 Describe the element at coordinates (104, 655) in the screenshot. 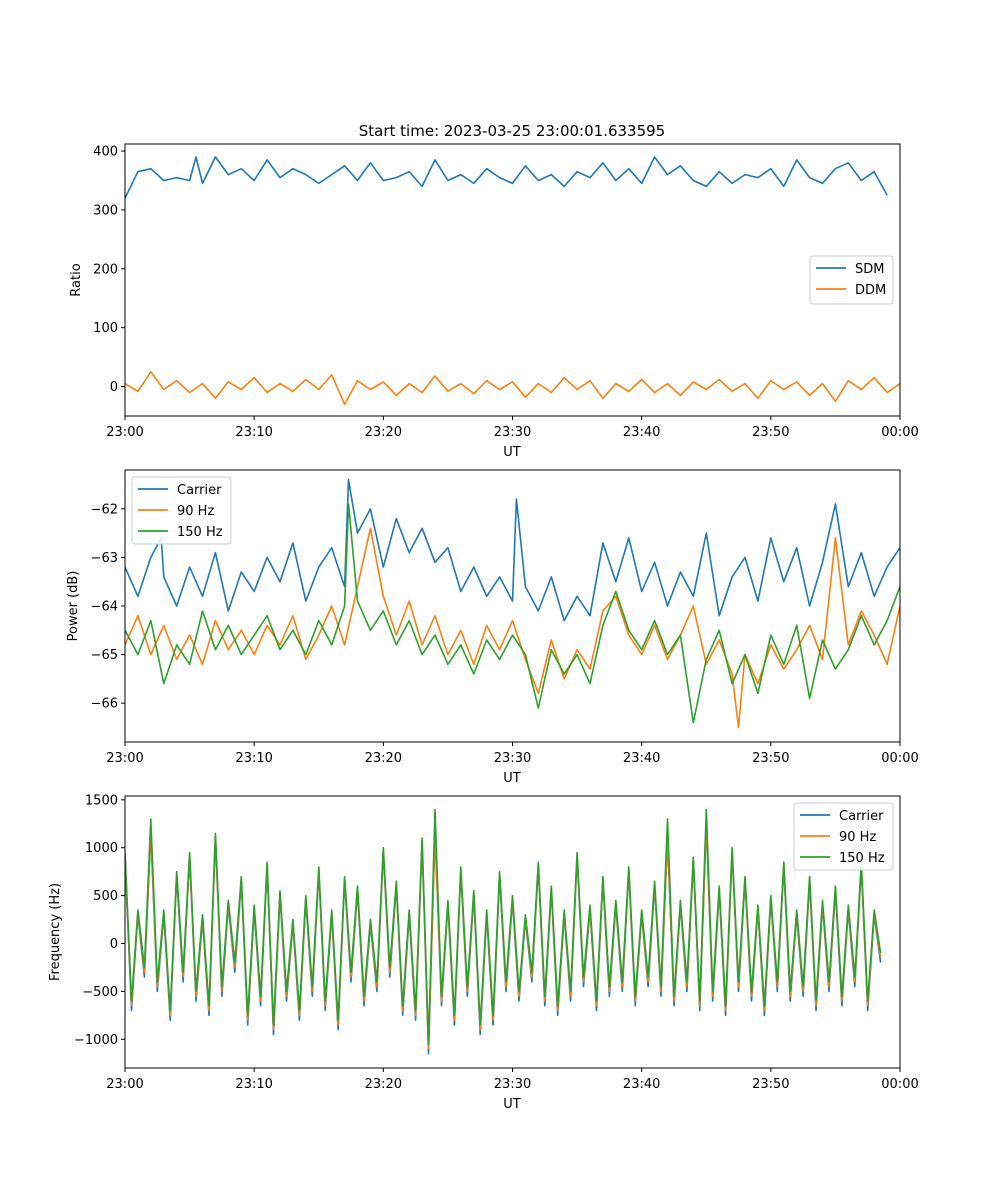

I see `y-tick-label: −65` at that location.